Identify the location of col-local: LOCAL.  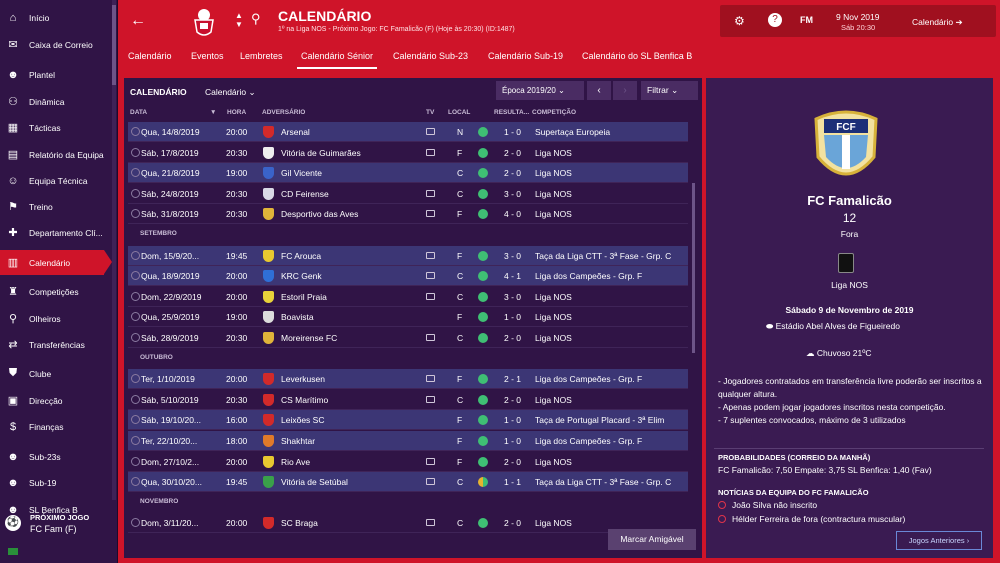
(459, 112).